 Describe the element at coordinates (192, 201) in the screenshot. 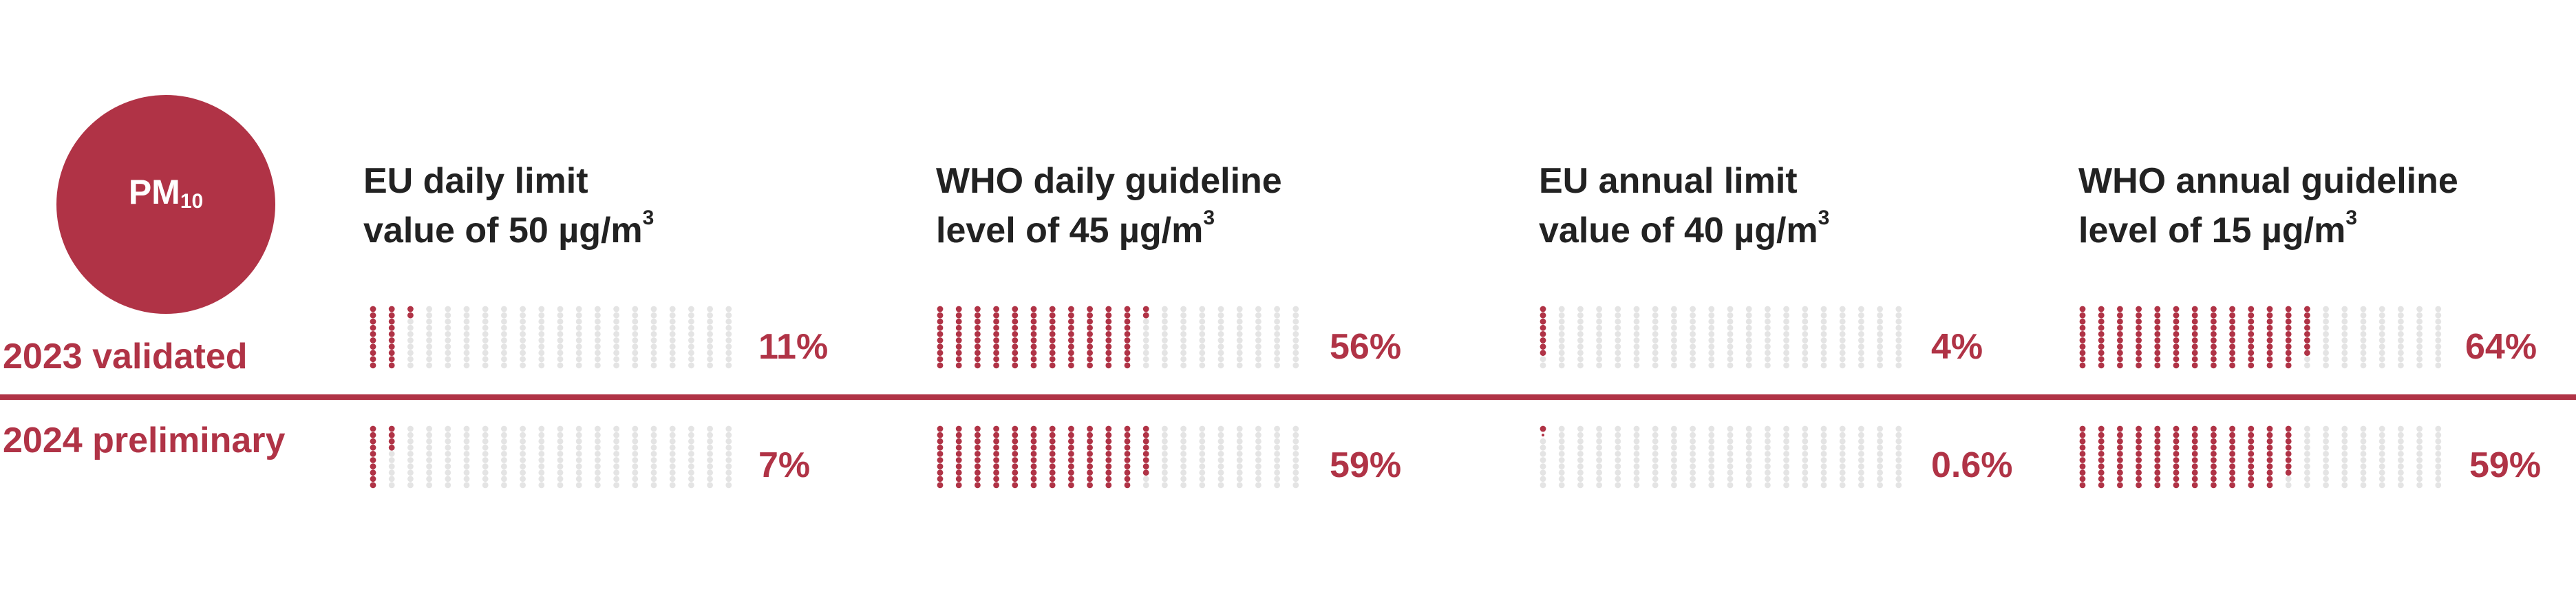

I see `pollutant-subscript: 10` at that location.